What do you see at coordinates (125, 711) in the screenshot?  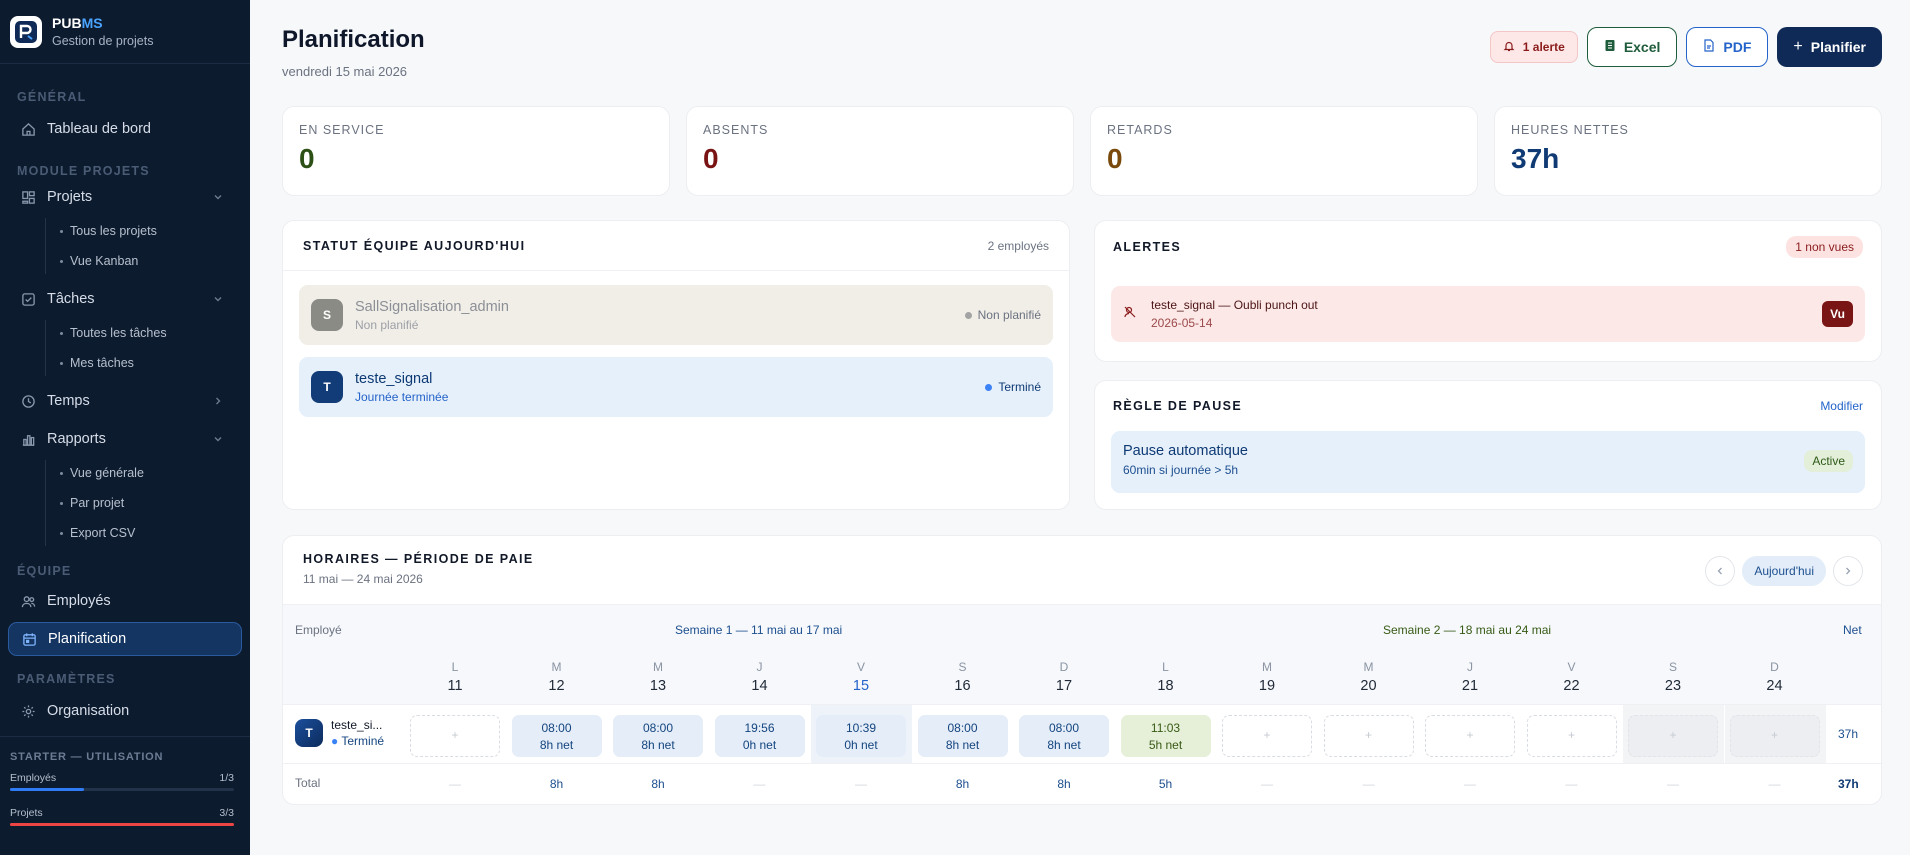 I see `nav-organisation: Organisation` at bounding box center [125, 711].